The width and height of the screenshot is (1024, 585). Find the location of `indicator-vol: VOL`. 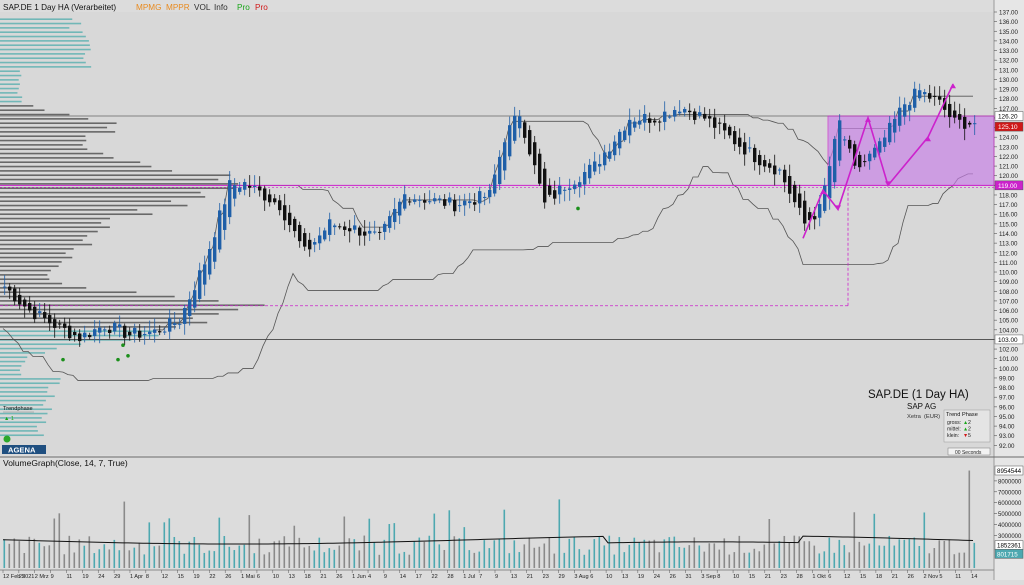

indicator-vol: VOL is located at coordinates (202, 7).